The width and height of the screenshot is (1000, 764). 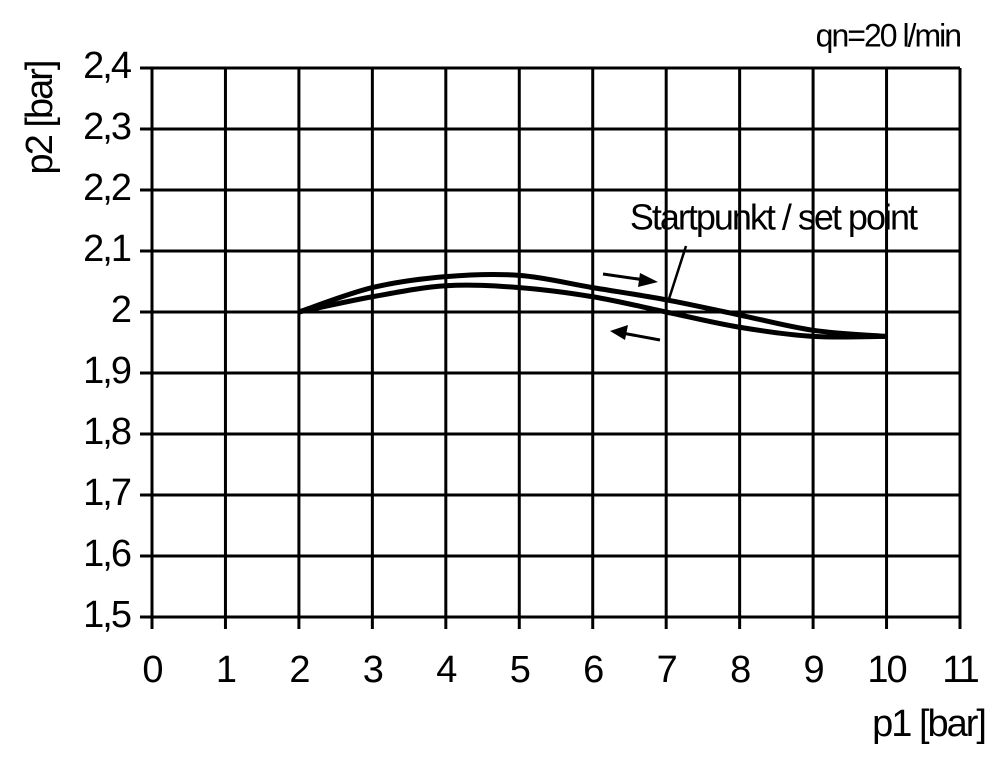 What do you see at coordinates (107, 249) in the screenshot?
I see `y-tick-label: 2,1` at bounding box center [107, 249].